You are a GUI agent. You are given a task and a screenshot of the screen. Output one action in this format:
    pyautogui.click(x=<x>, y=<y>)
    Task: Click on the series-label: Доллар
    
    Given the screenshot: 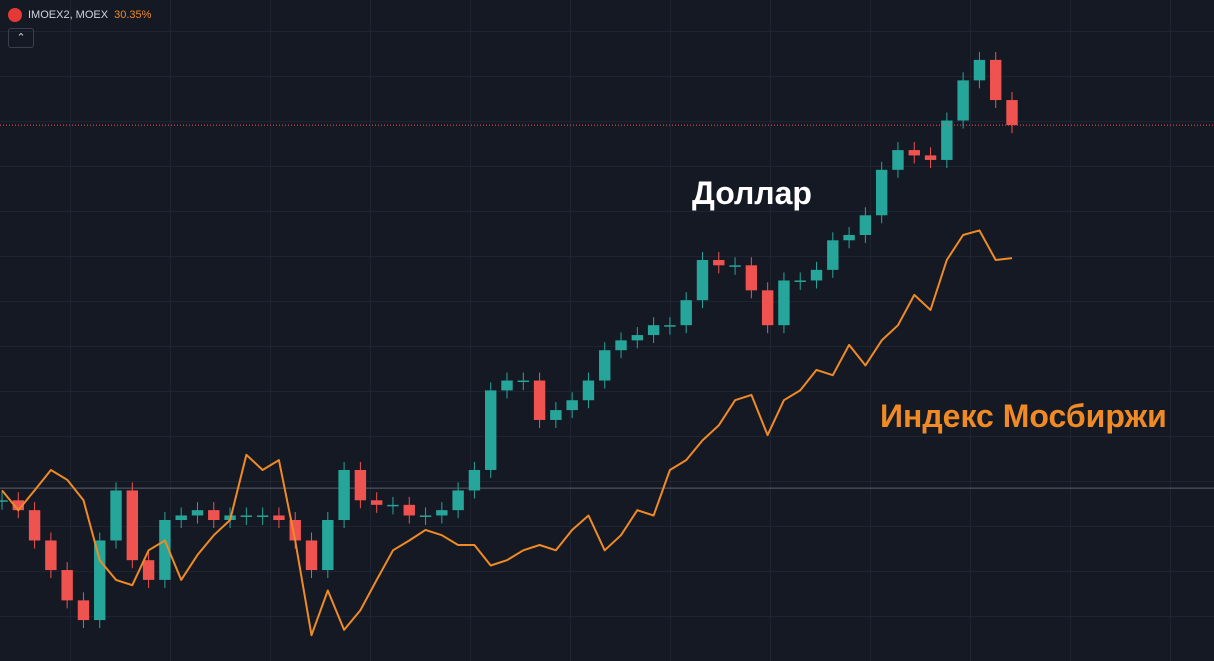 What is the action you would take?
    pyautogui.click(x=752, y=193)
    